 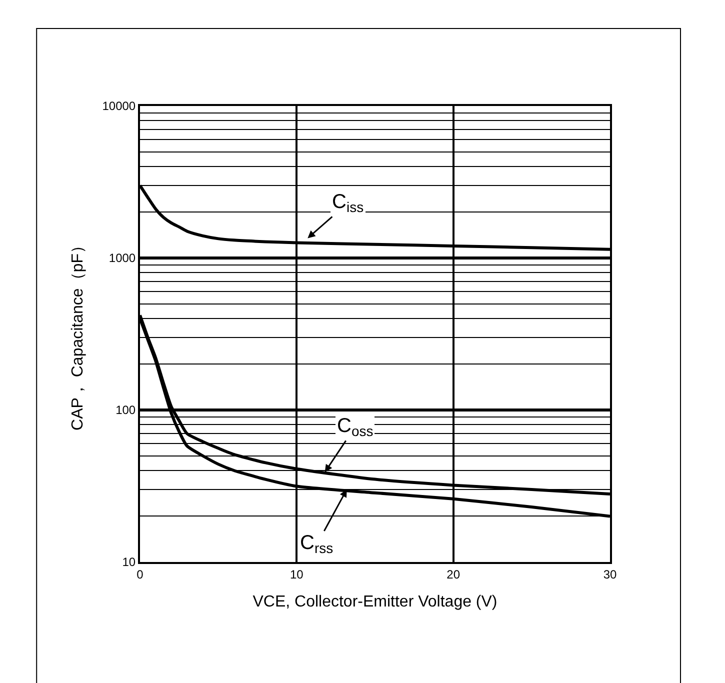 I want to click on y-tick-label: 1000, so click(x=122, y=258).